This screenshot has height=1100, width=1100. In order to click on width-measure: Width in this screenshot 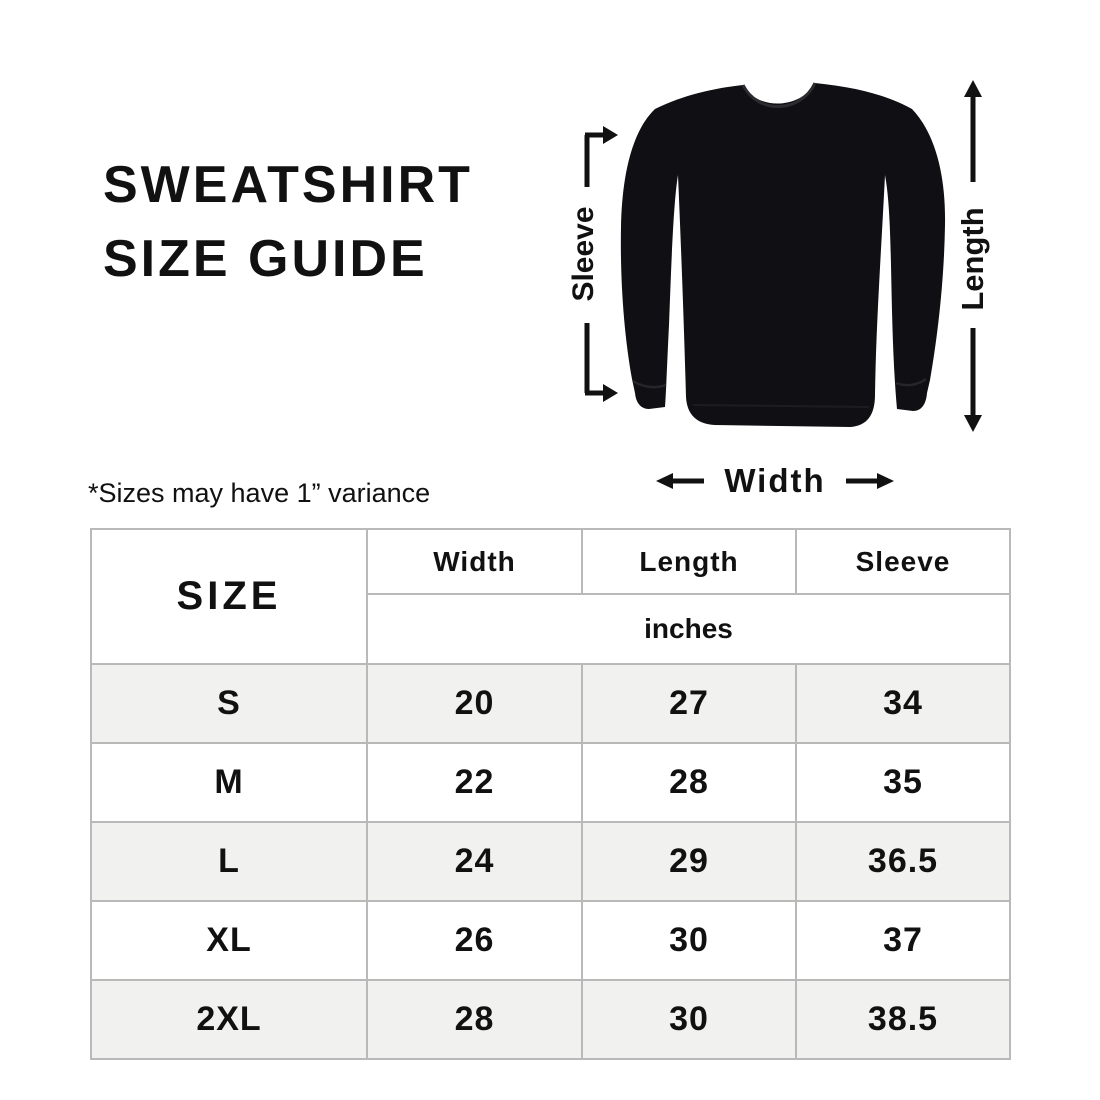, I will do `click(775, 481)`.